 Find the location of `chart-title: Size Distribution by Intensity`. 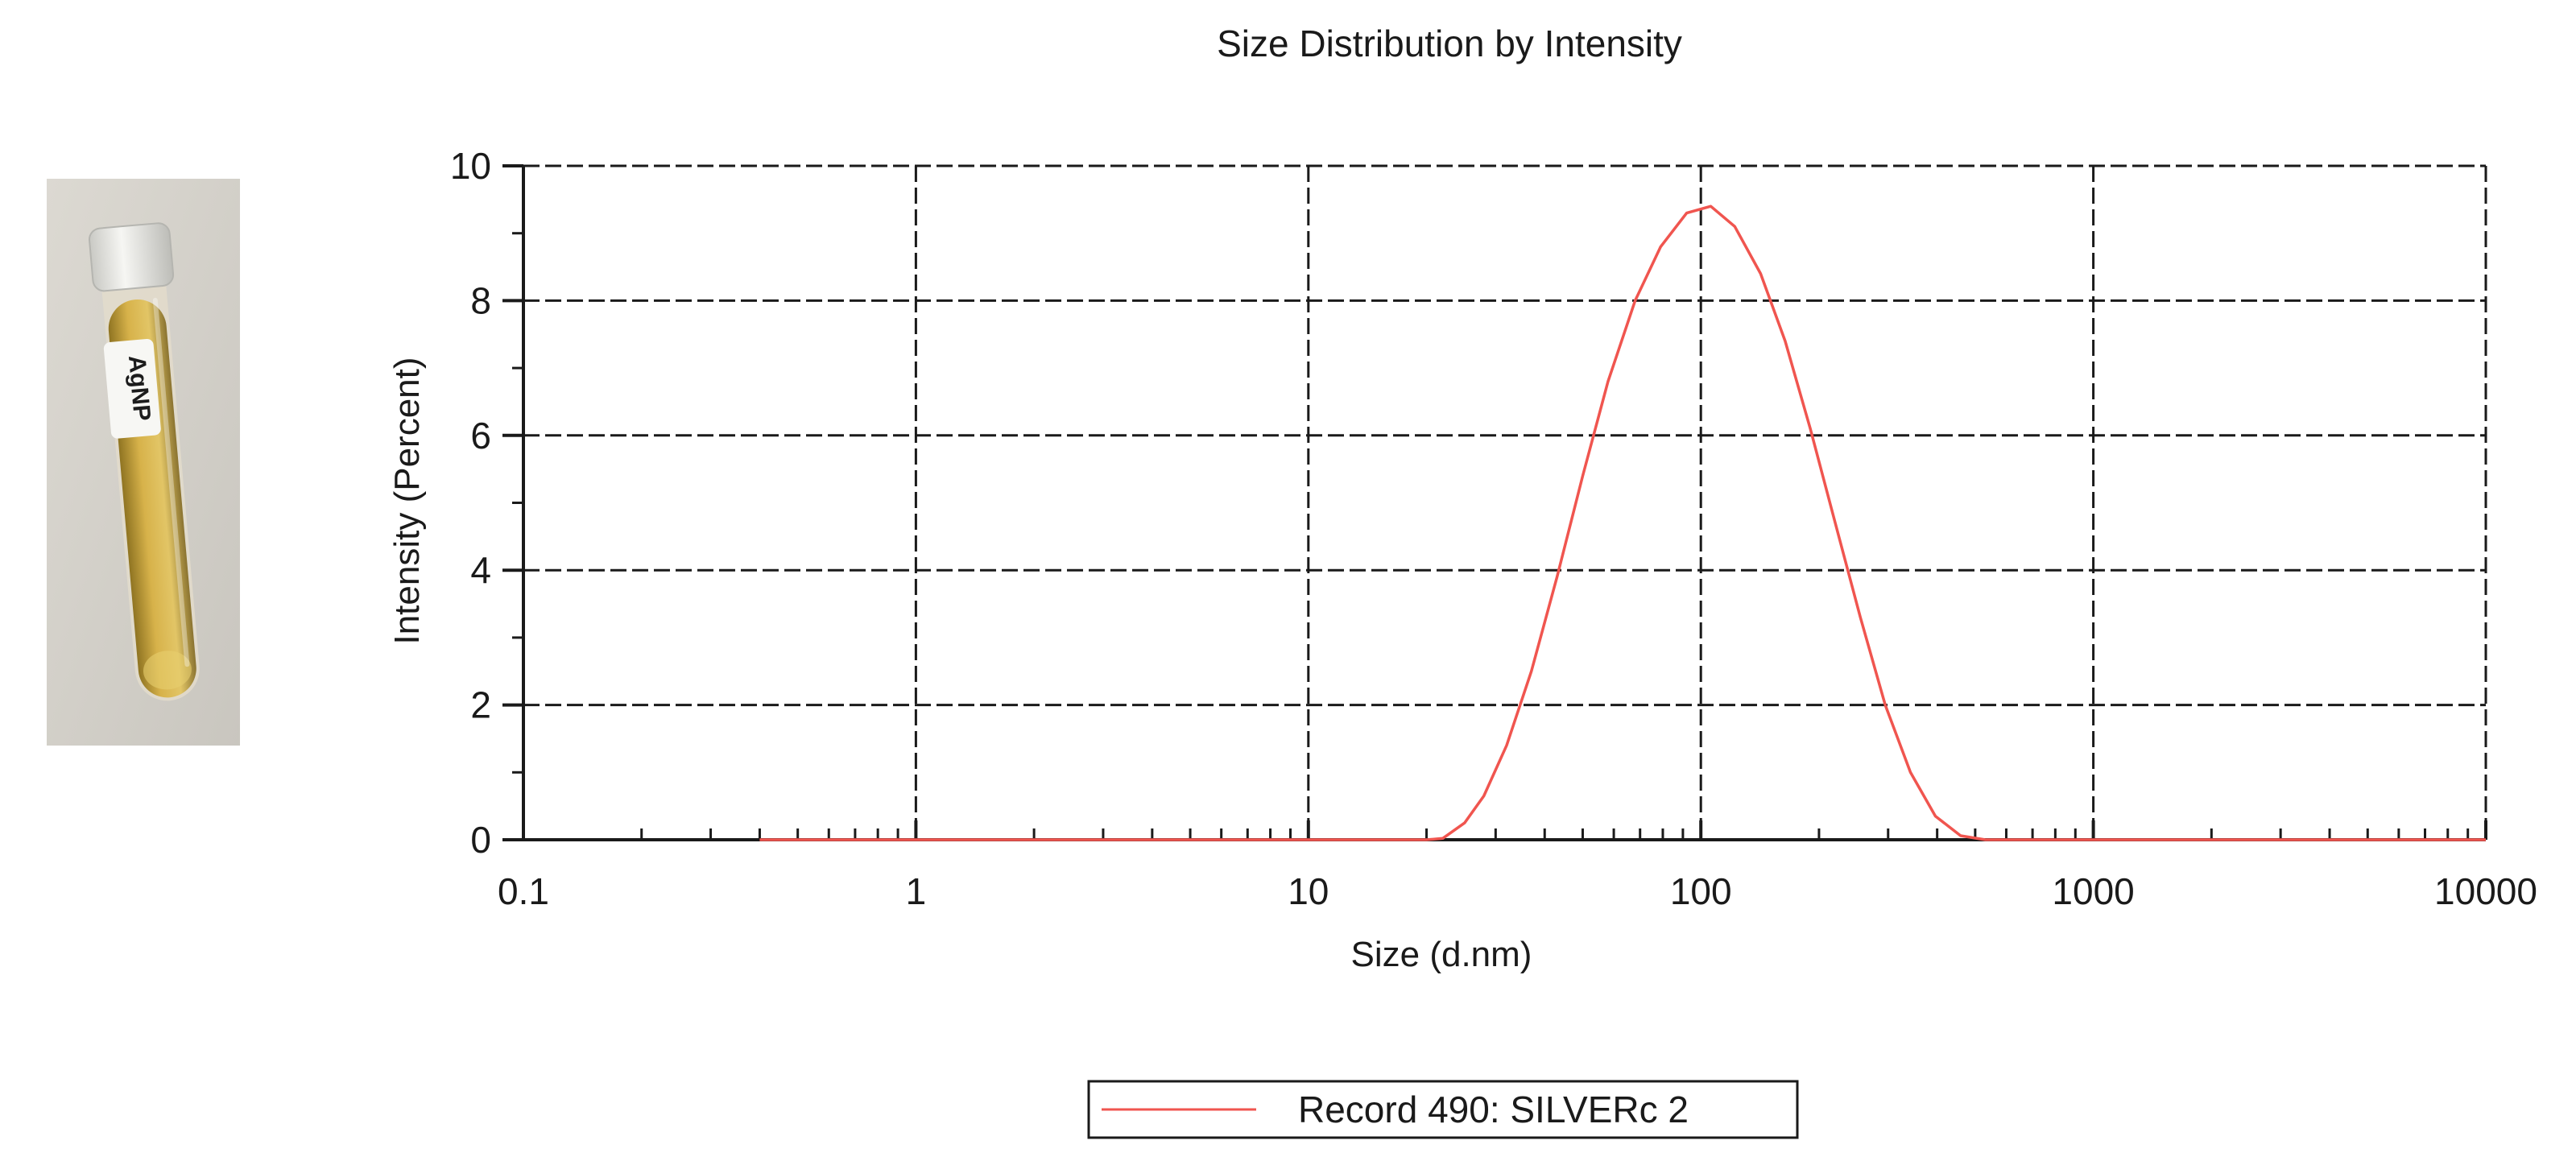

chart-title: Size Distribution by Intensity is located at coordinates (1449, 44).